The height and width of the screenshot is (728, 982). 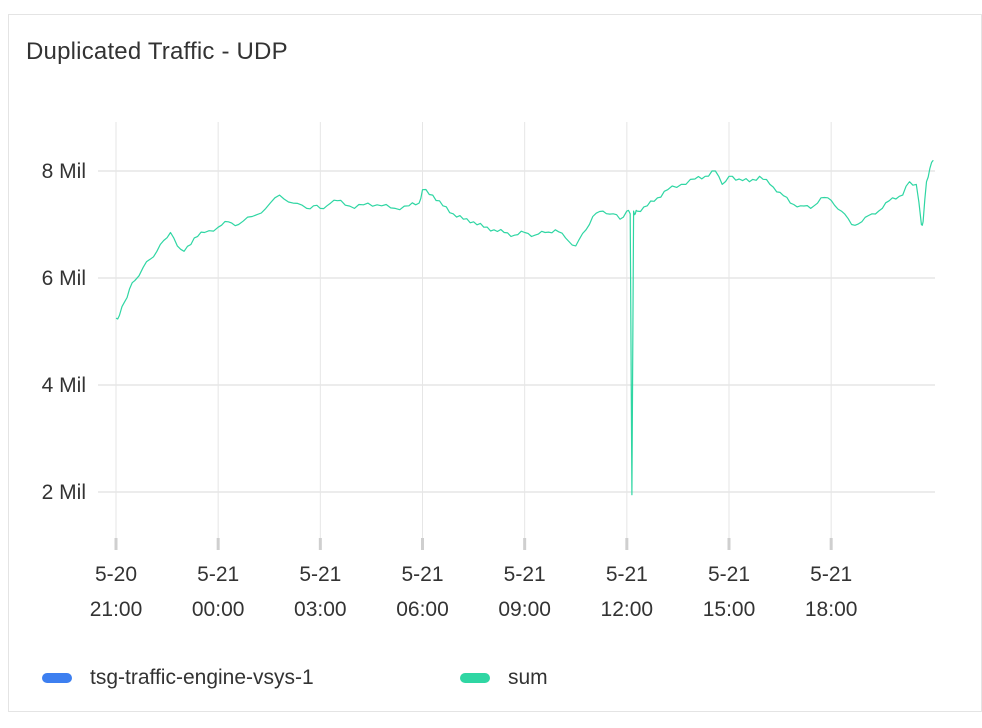 I want to click on legend-label: tsg-traffic-engine-vsys-1, so click(x=202, y=677).